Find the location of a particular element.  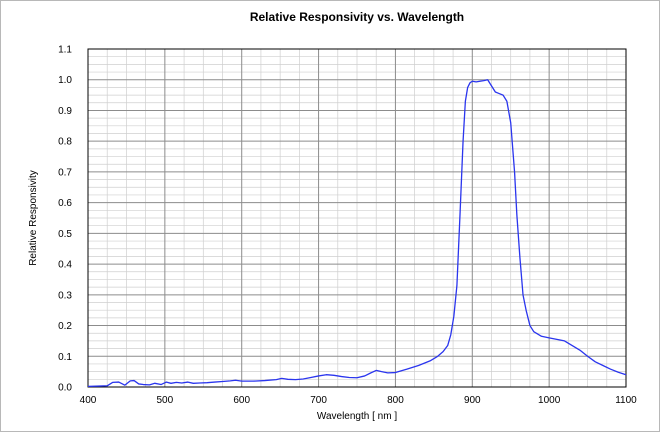

x-tick-label: 1000 is located at coordinates (549, 400).